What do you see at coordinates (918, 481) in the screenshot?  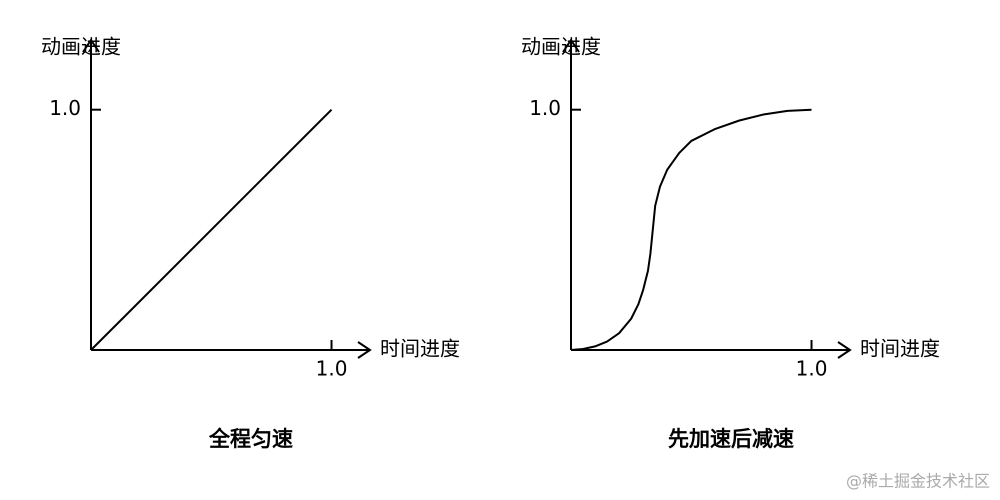 I see `watermark: @稀土掘金技术社区` at bounding box center [918, 481].